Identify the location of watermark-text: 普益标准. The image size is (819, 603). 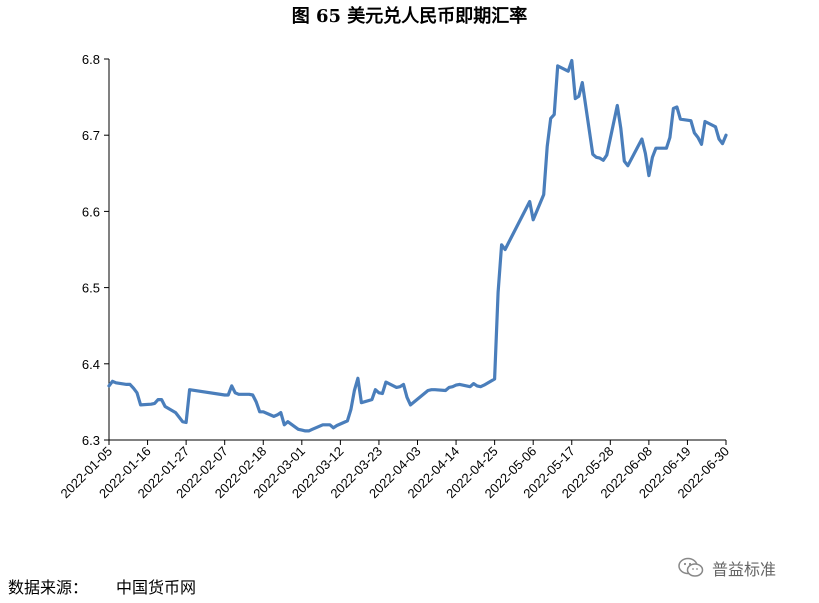
(744, 569).